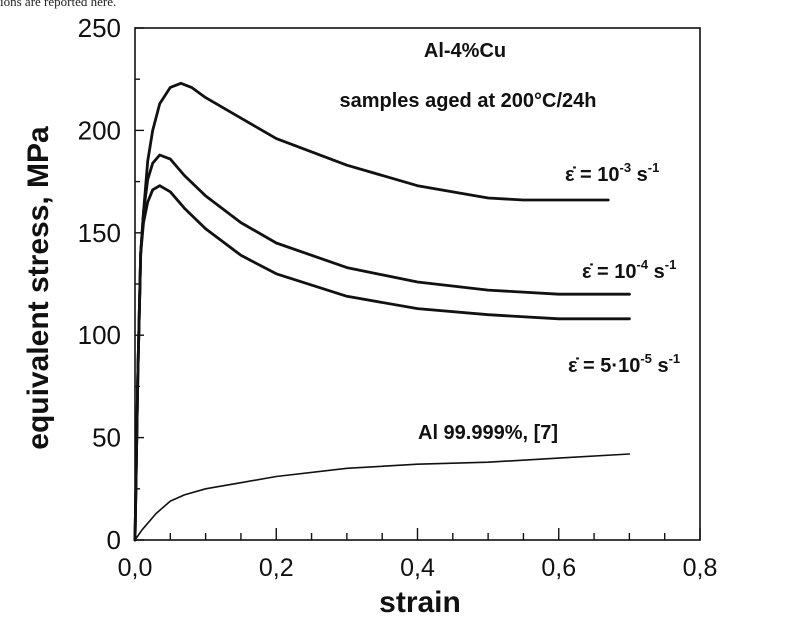 Image resolution: width=792 pixels, height=627 pixels. Describe the element at coordinates (135, 568) in the screenshot. I see `x-tick-label: 0,0` at that location.